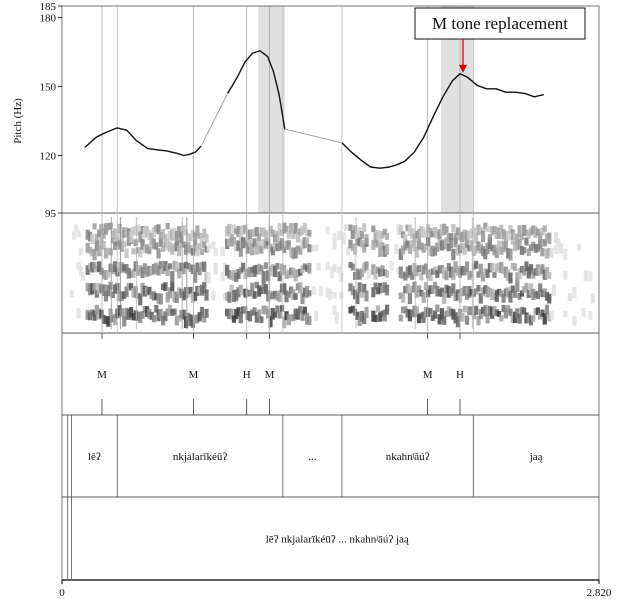 The width and height of the screenshot is (618, 599). Describe the element at coordinates (462, 68) in the screenshot. I see `annotation-arrow-head` at that location.